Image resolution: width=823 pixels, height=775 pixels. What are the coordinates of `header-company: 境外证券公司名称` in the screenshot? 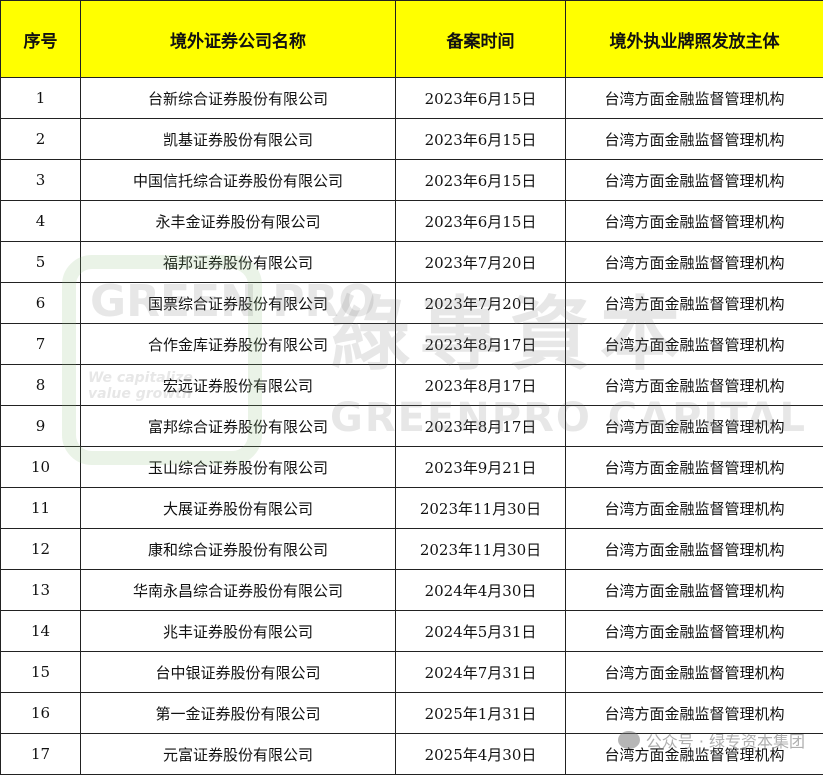 It's located at (238, 39).